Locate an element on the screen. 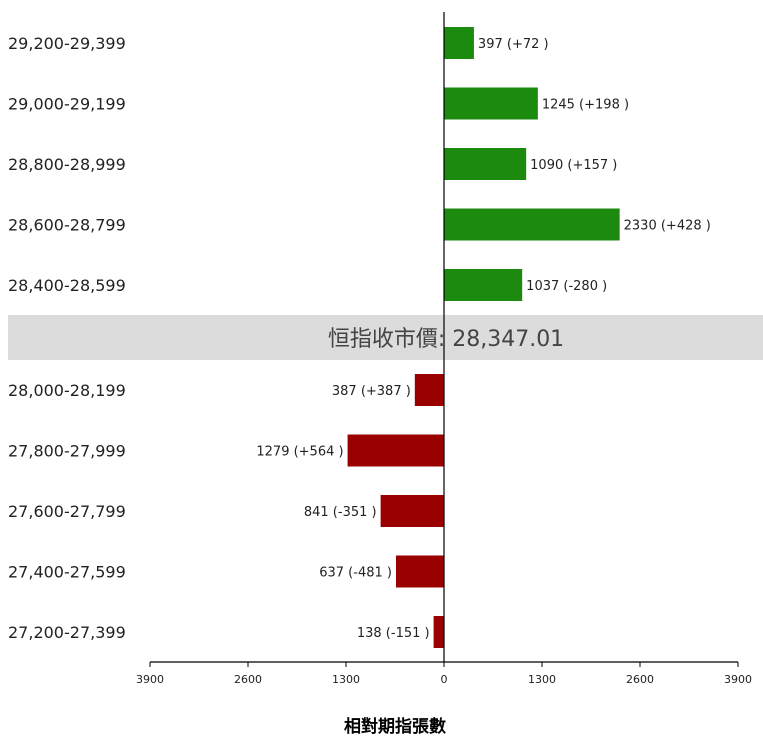  bar-value-label: 2330 (+428 ) is located at coordinates (667, 226).